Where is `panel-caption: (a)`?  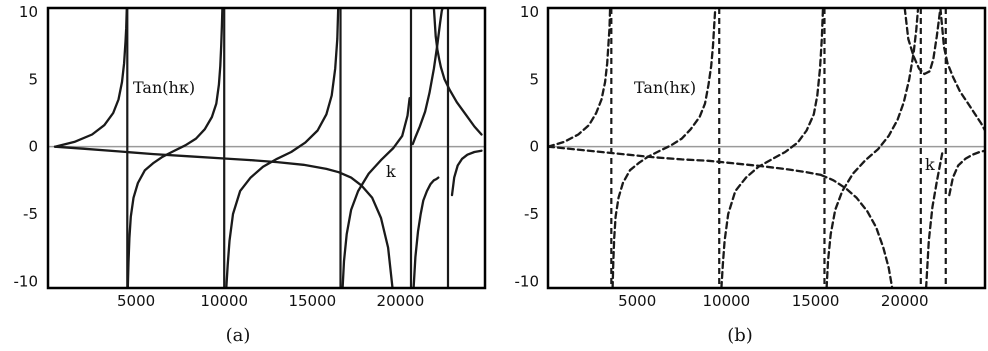
panel-caption: (a) is located at coordinates (238, 335).